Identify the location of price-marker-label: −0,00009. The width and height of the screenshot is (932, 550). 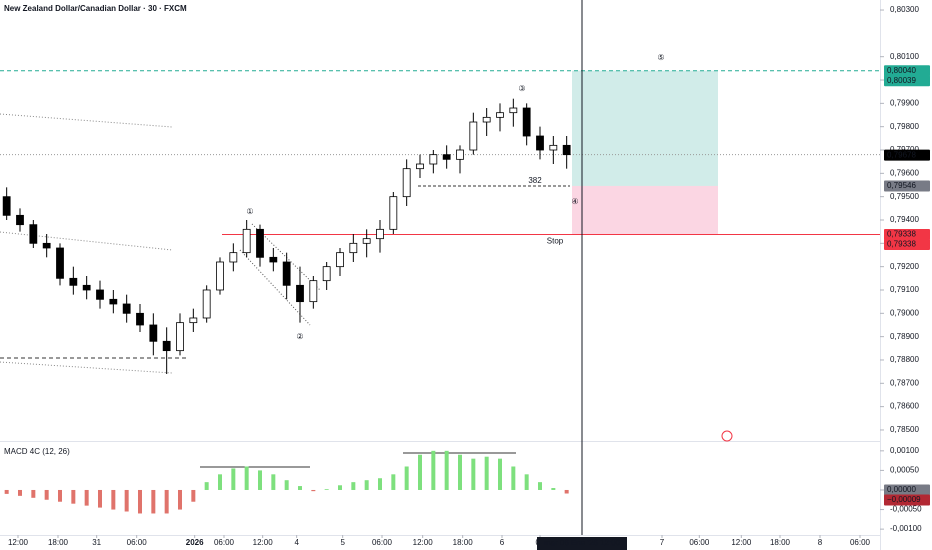
(904, 499).